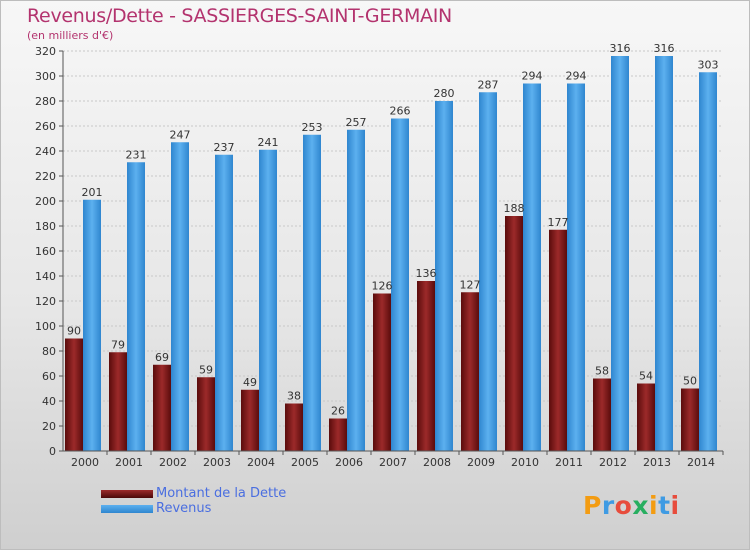 This screenshot has height=550, width=750. What do you see at coordinates (444, 276) in the screenshot?
I see `bar-revenus-2008` at bounding box center [444, 276].